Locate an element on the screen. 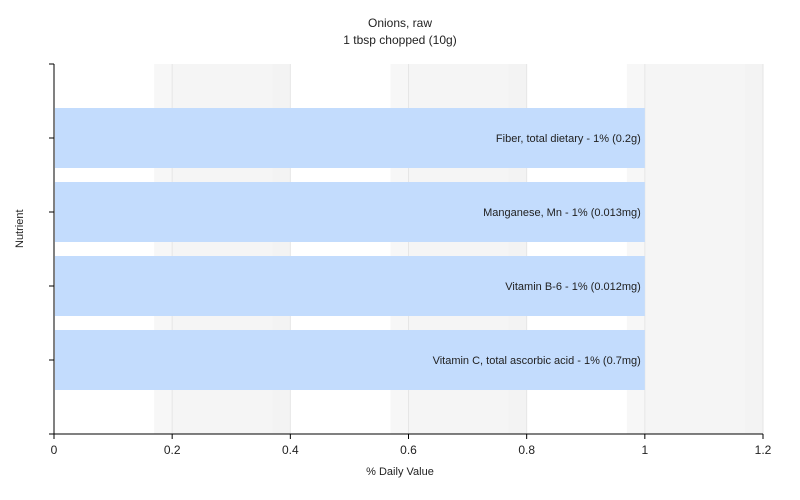 Image resolution: width=800 pixels, height=500 pixels. x-tick-label: 0.8 is located at coordinates (526, 450).